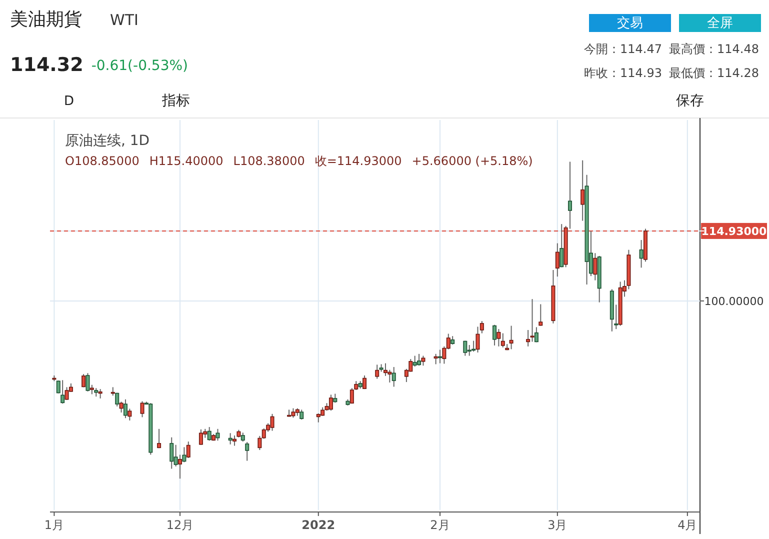  Describe the element at coordinates (47, 65) in the screenshot. I see `annotation: 114.32` at that location.